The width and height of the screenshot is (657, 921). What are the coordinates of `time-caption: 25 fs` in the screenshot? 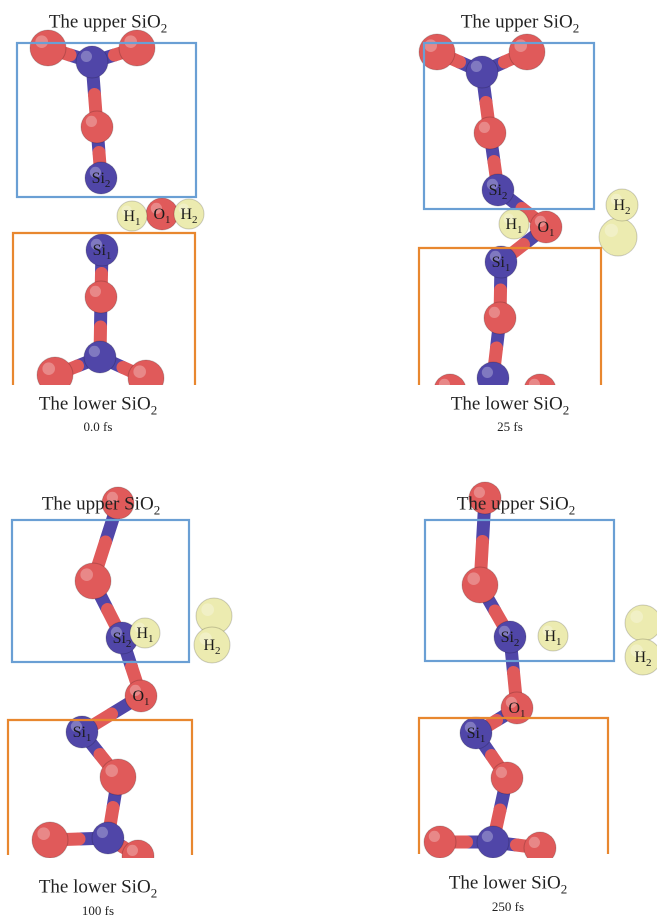 It's located at (510, 426).